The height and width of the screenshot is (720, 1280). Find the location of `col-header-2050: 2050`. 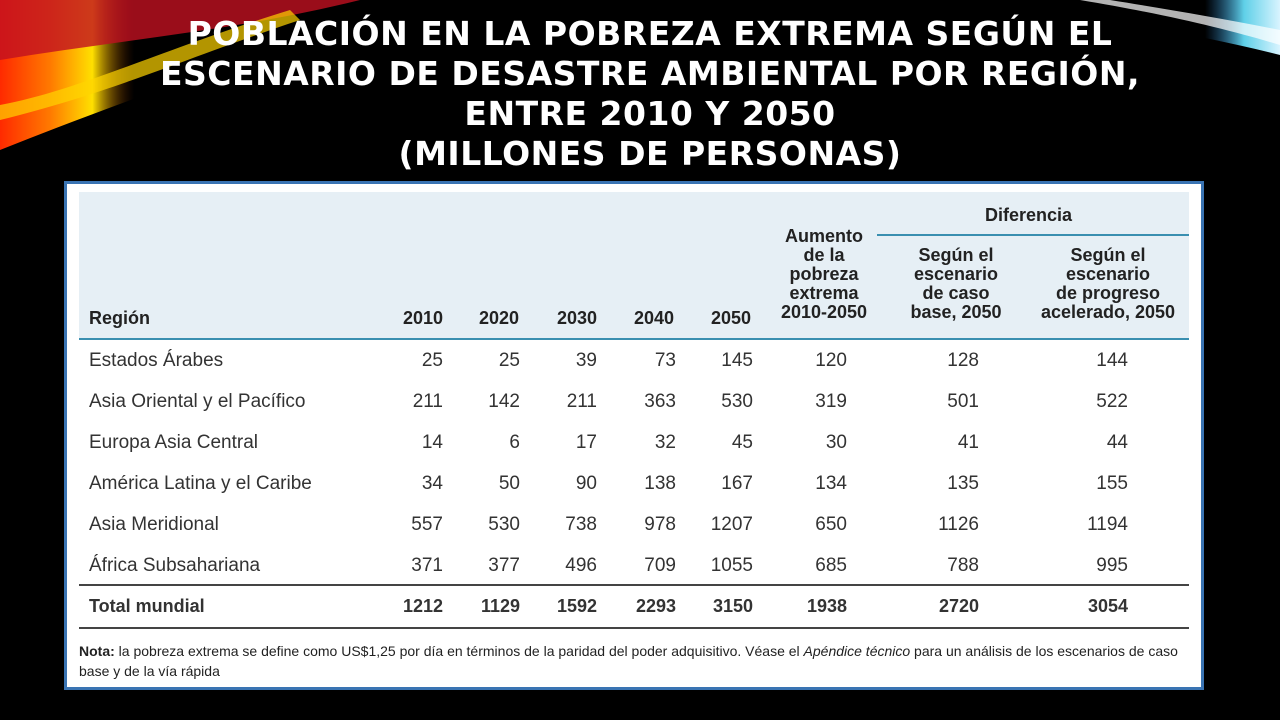

col-header-2050: 2050 is located at coordinates (730, 318).